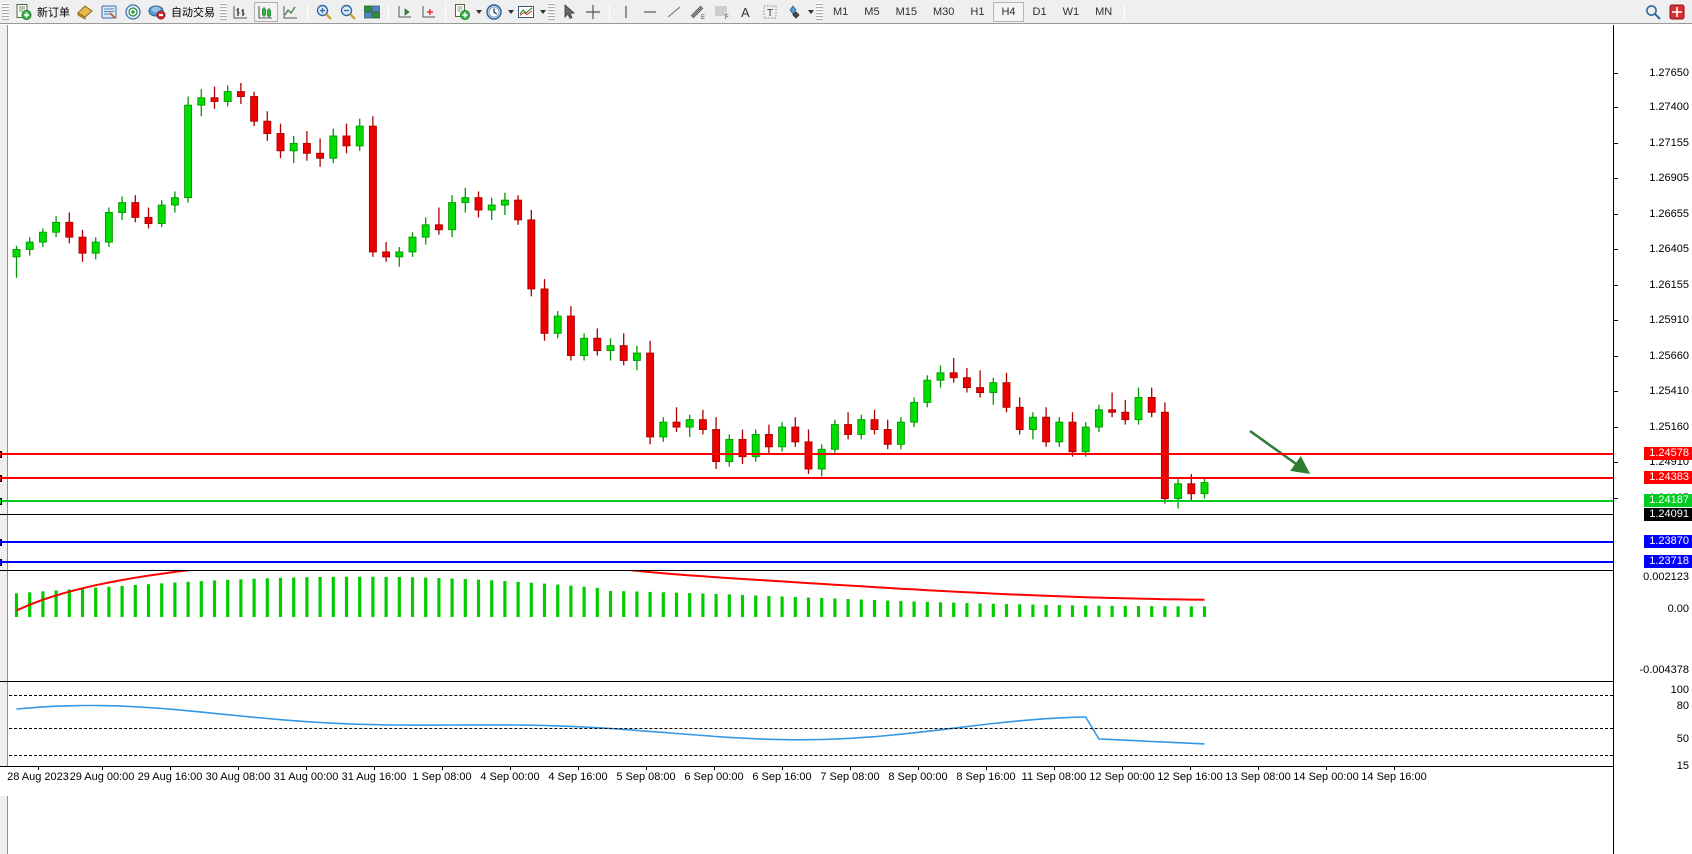  I want to click on svg-text: T, so click(770, 13).